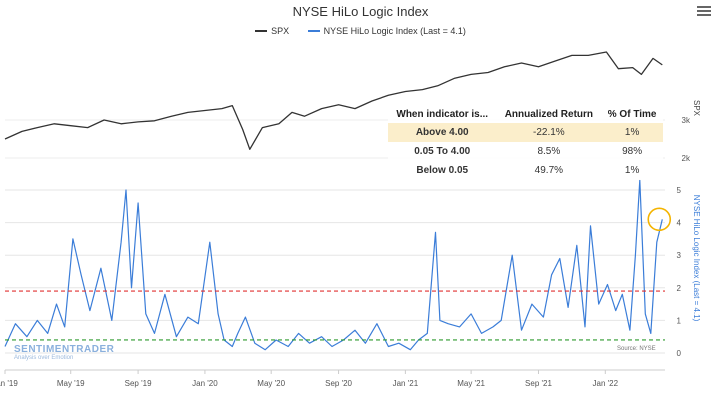  I want to click on x-tick-label: Sep '19, so click(138, 383).